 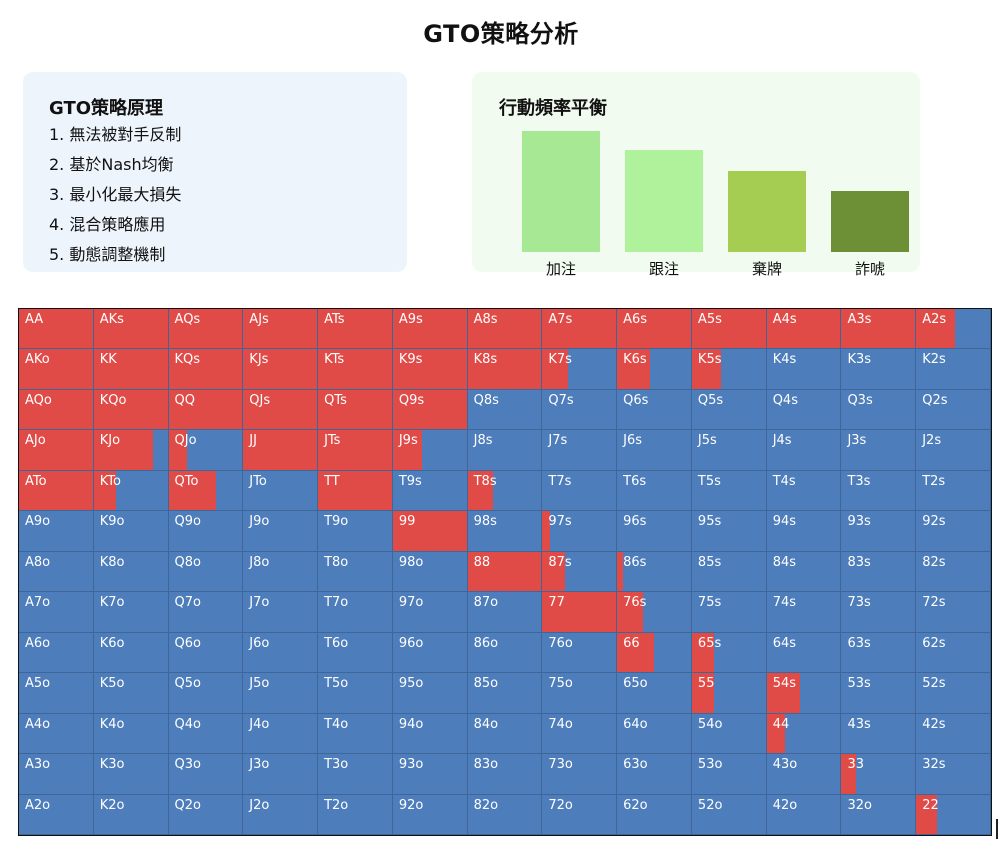 I want to click on range-cell: A9o, so click(x=56, y=531).